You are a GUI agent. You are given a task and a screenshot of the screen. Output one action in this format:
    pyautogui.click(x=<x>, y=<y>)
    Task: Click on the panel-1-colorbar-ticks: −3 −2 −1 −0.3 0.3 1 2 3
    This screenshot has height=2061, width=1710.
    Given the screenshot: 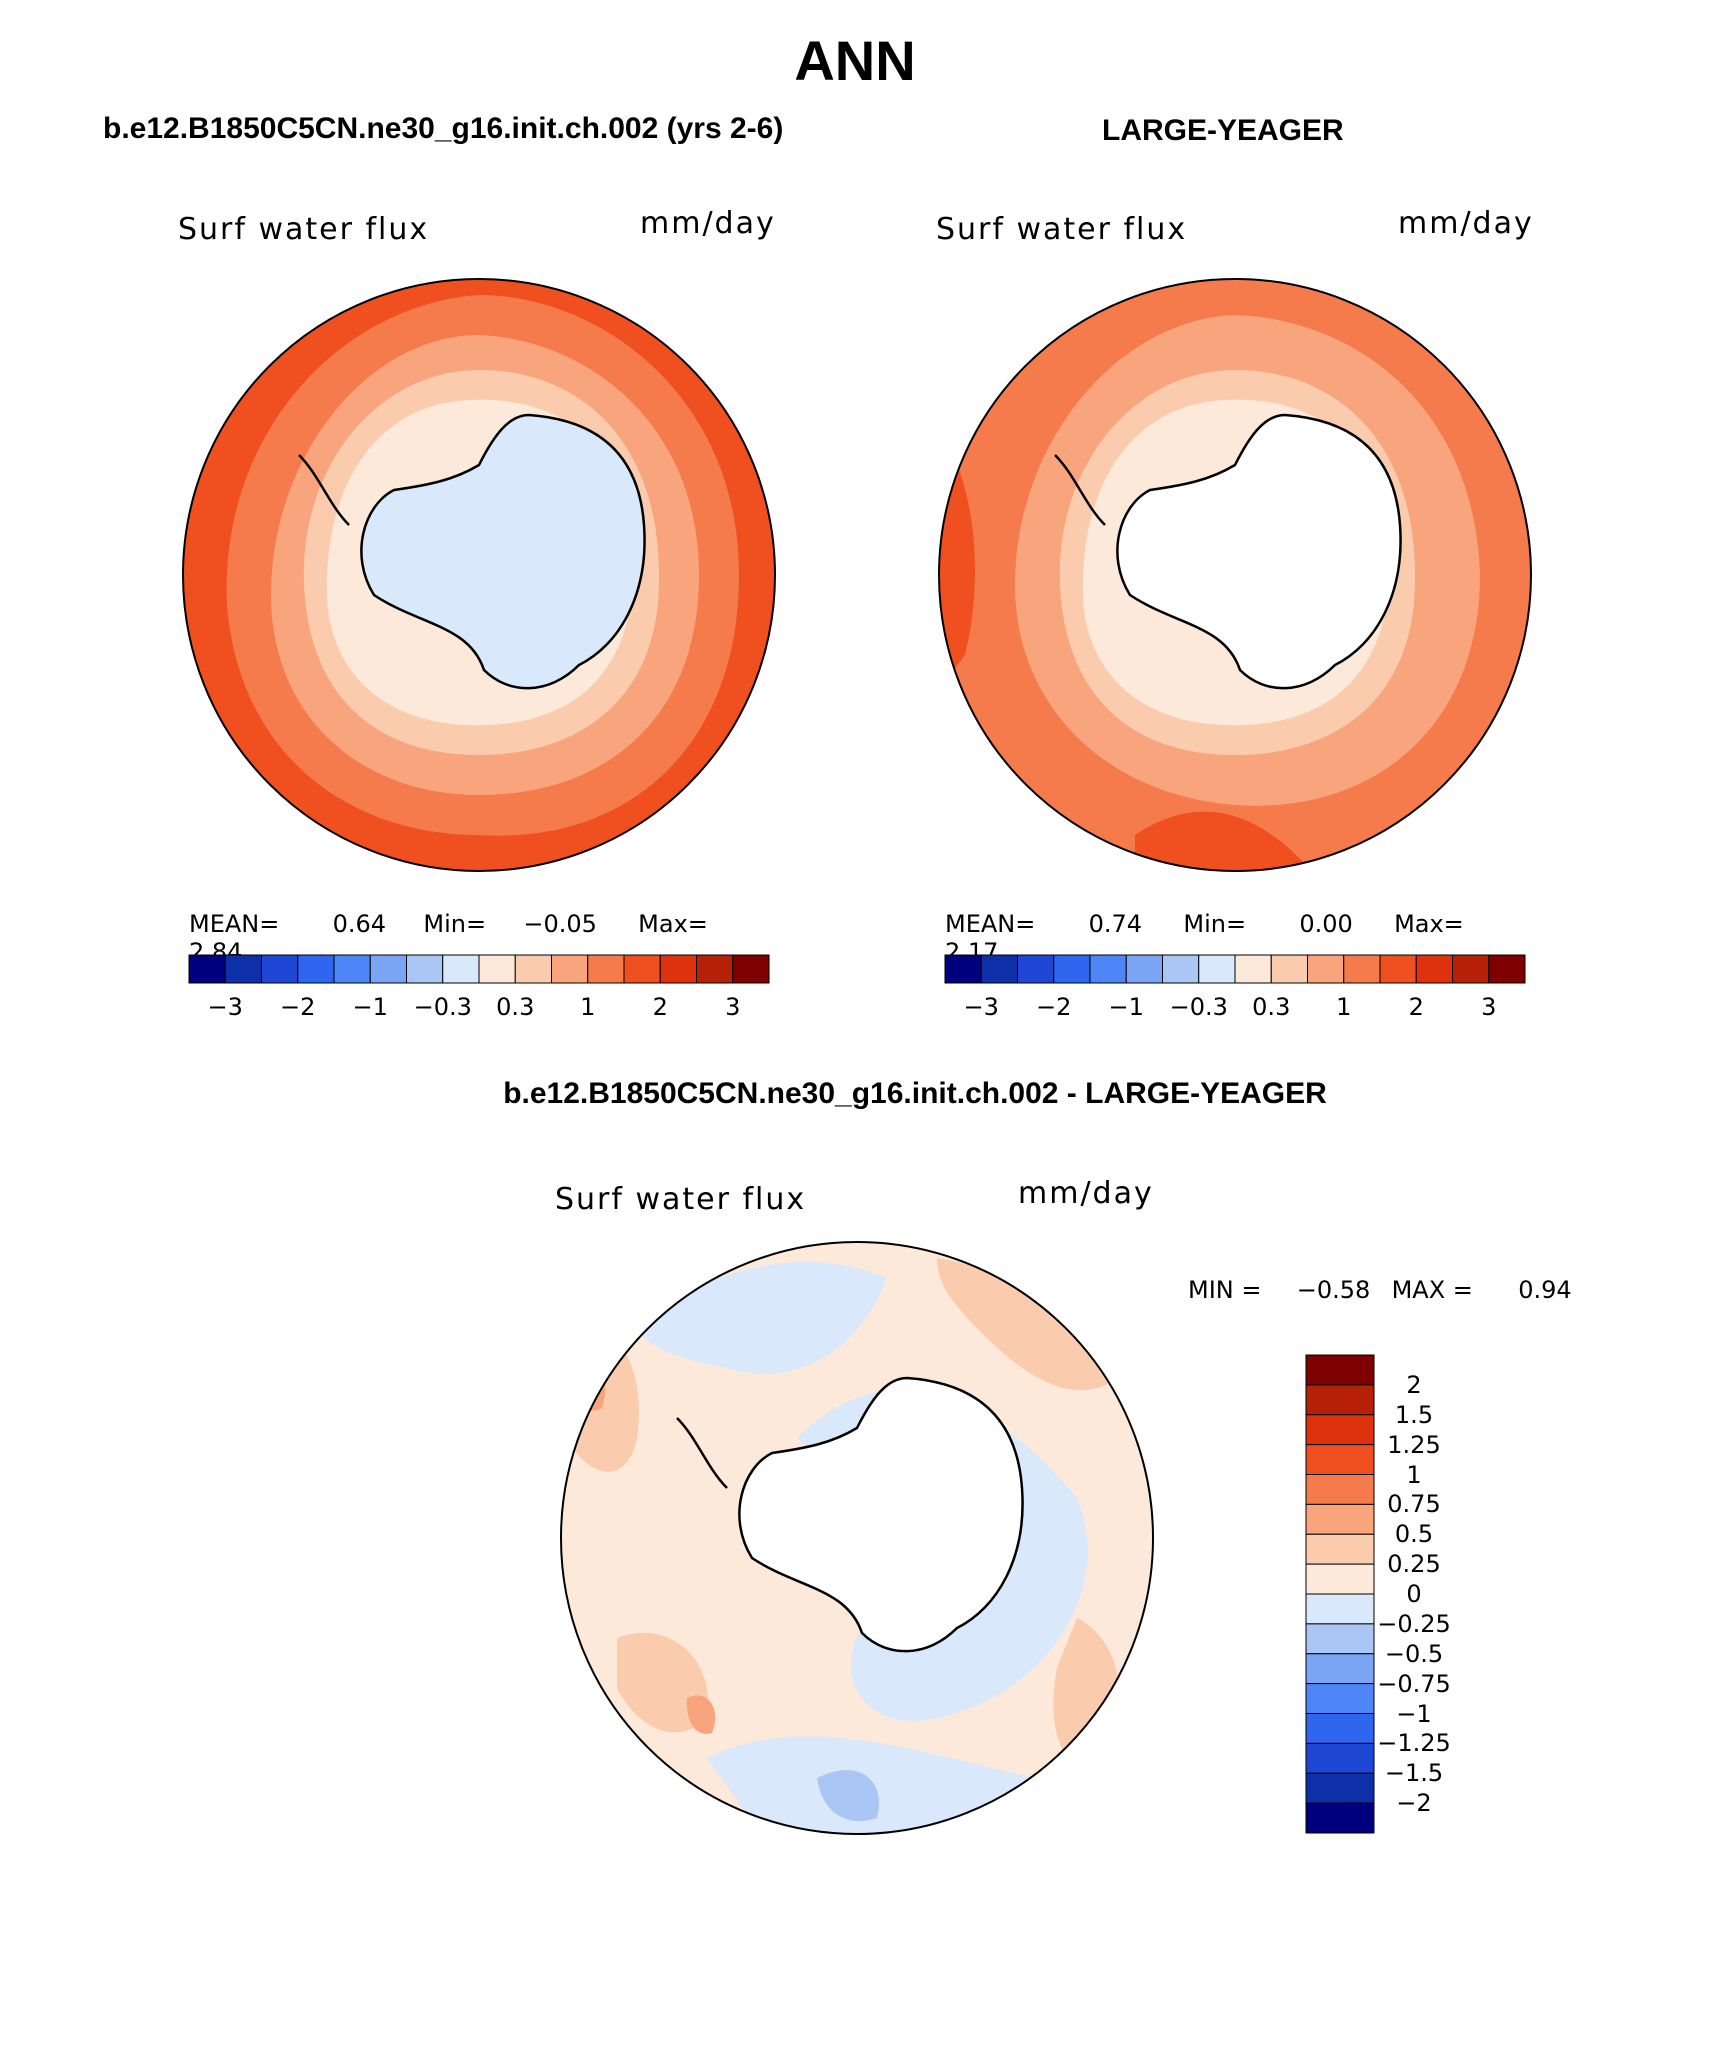 What is the action you would take?
    pyautogui.click(x=479, y=1008)
    